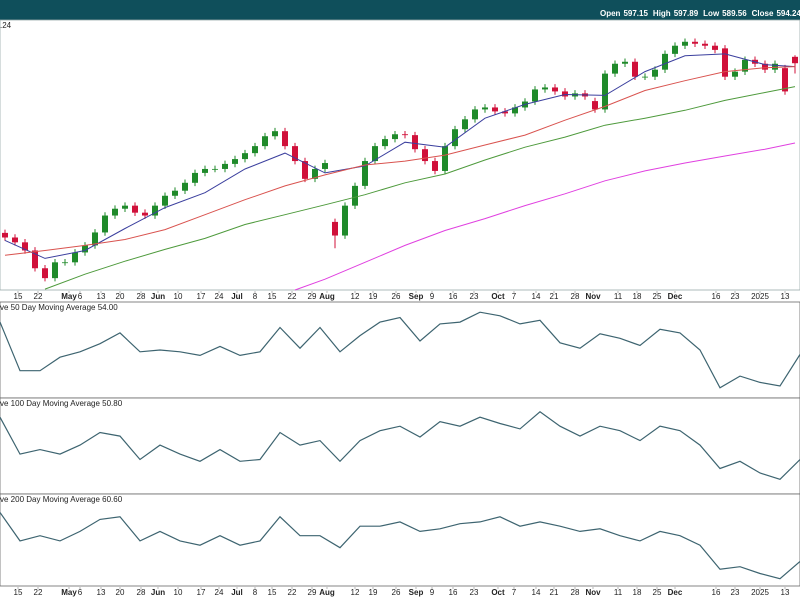  I want to click on x-tick-label: 19, so click(373, 296).